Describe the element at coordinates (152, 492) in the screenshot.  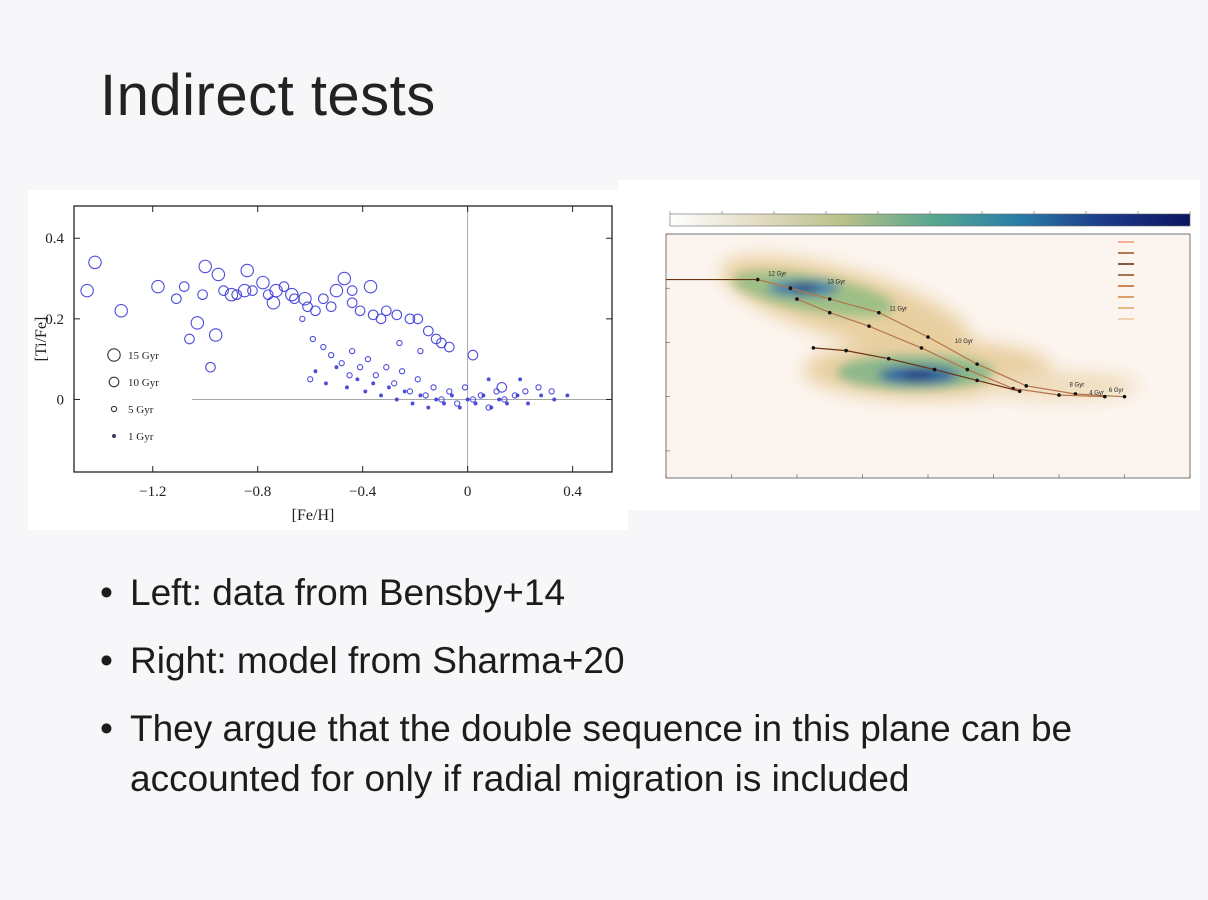
I see `left-x-tick-label: −1.2` at that location.